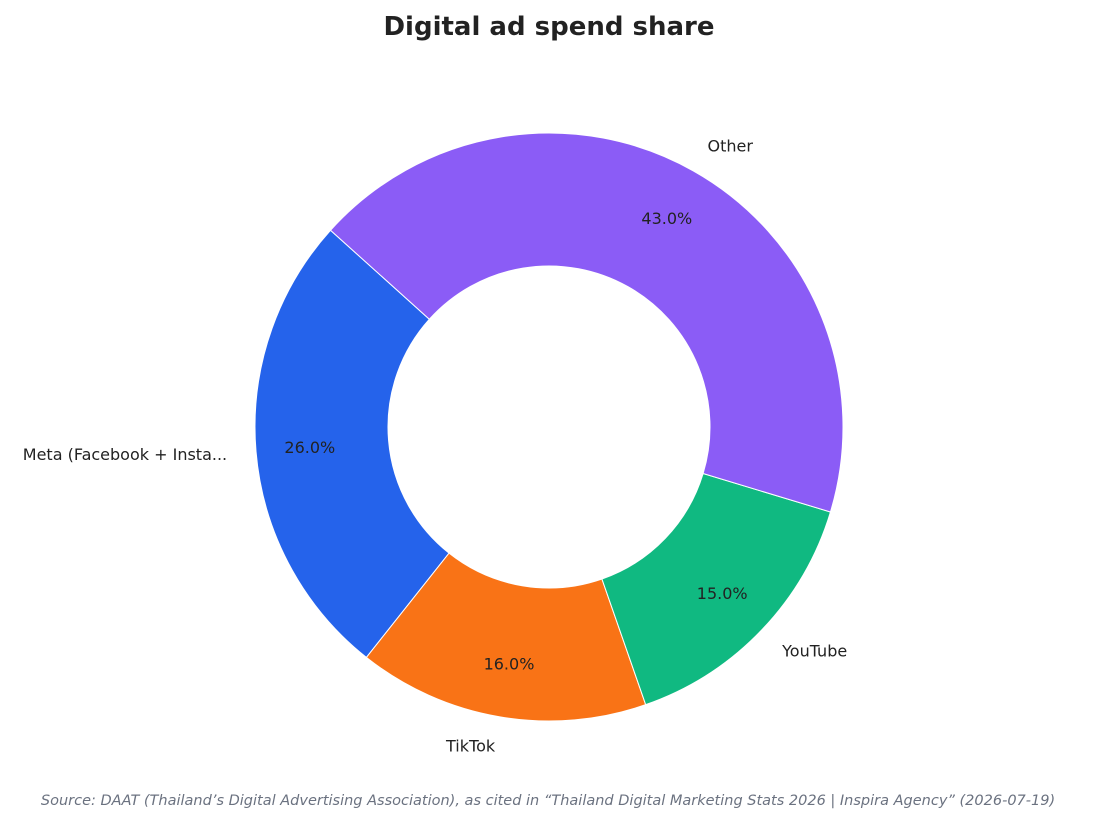 The width and height of the screenshot is (1096, 824). I want to click on slice-youtube, so click(716, 589).